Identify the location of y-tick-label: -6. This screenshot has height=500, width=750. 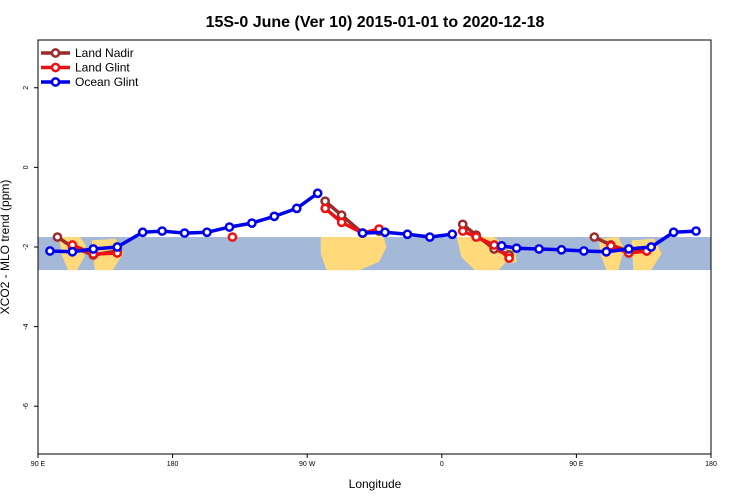
(26, 406).